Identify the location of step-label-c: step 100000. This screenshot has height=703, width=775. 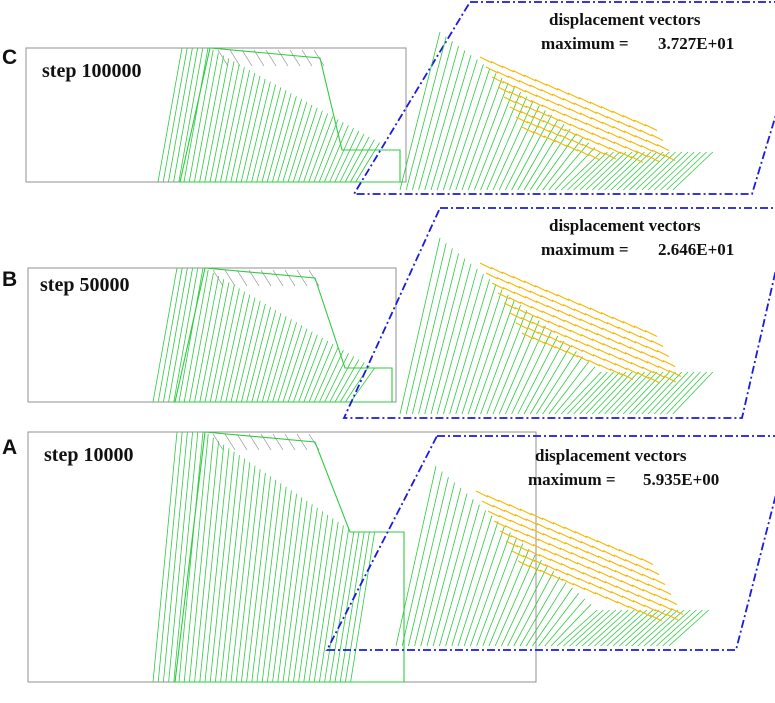
(92, 71).